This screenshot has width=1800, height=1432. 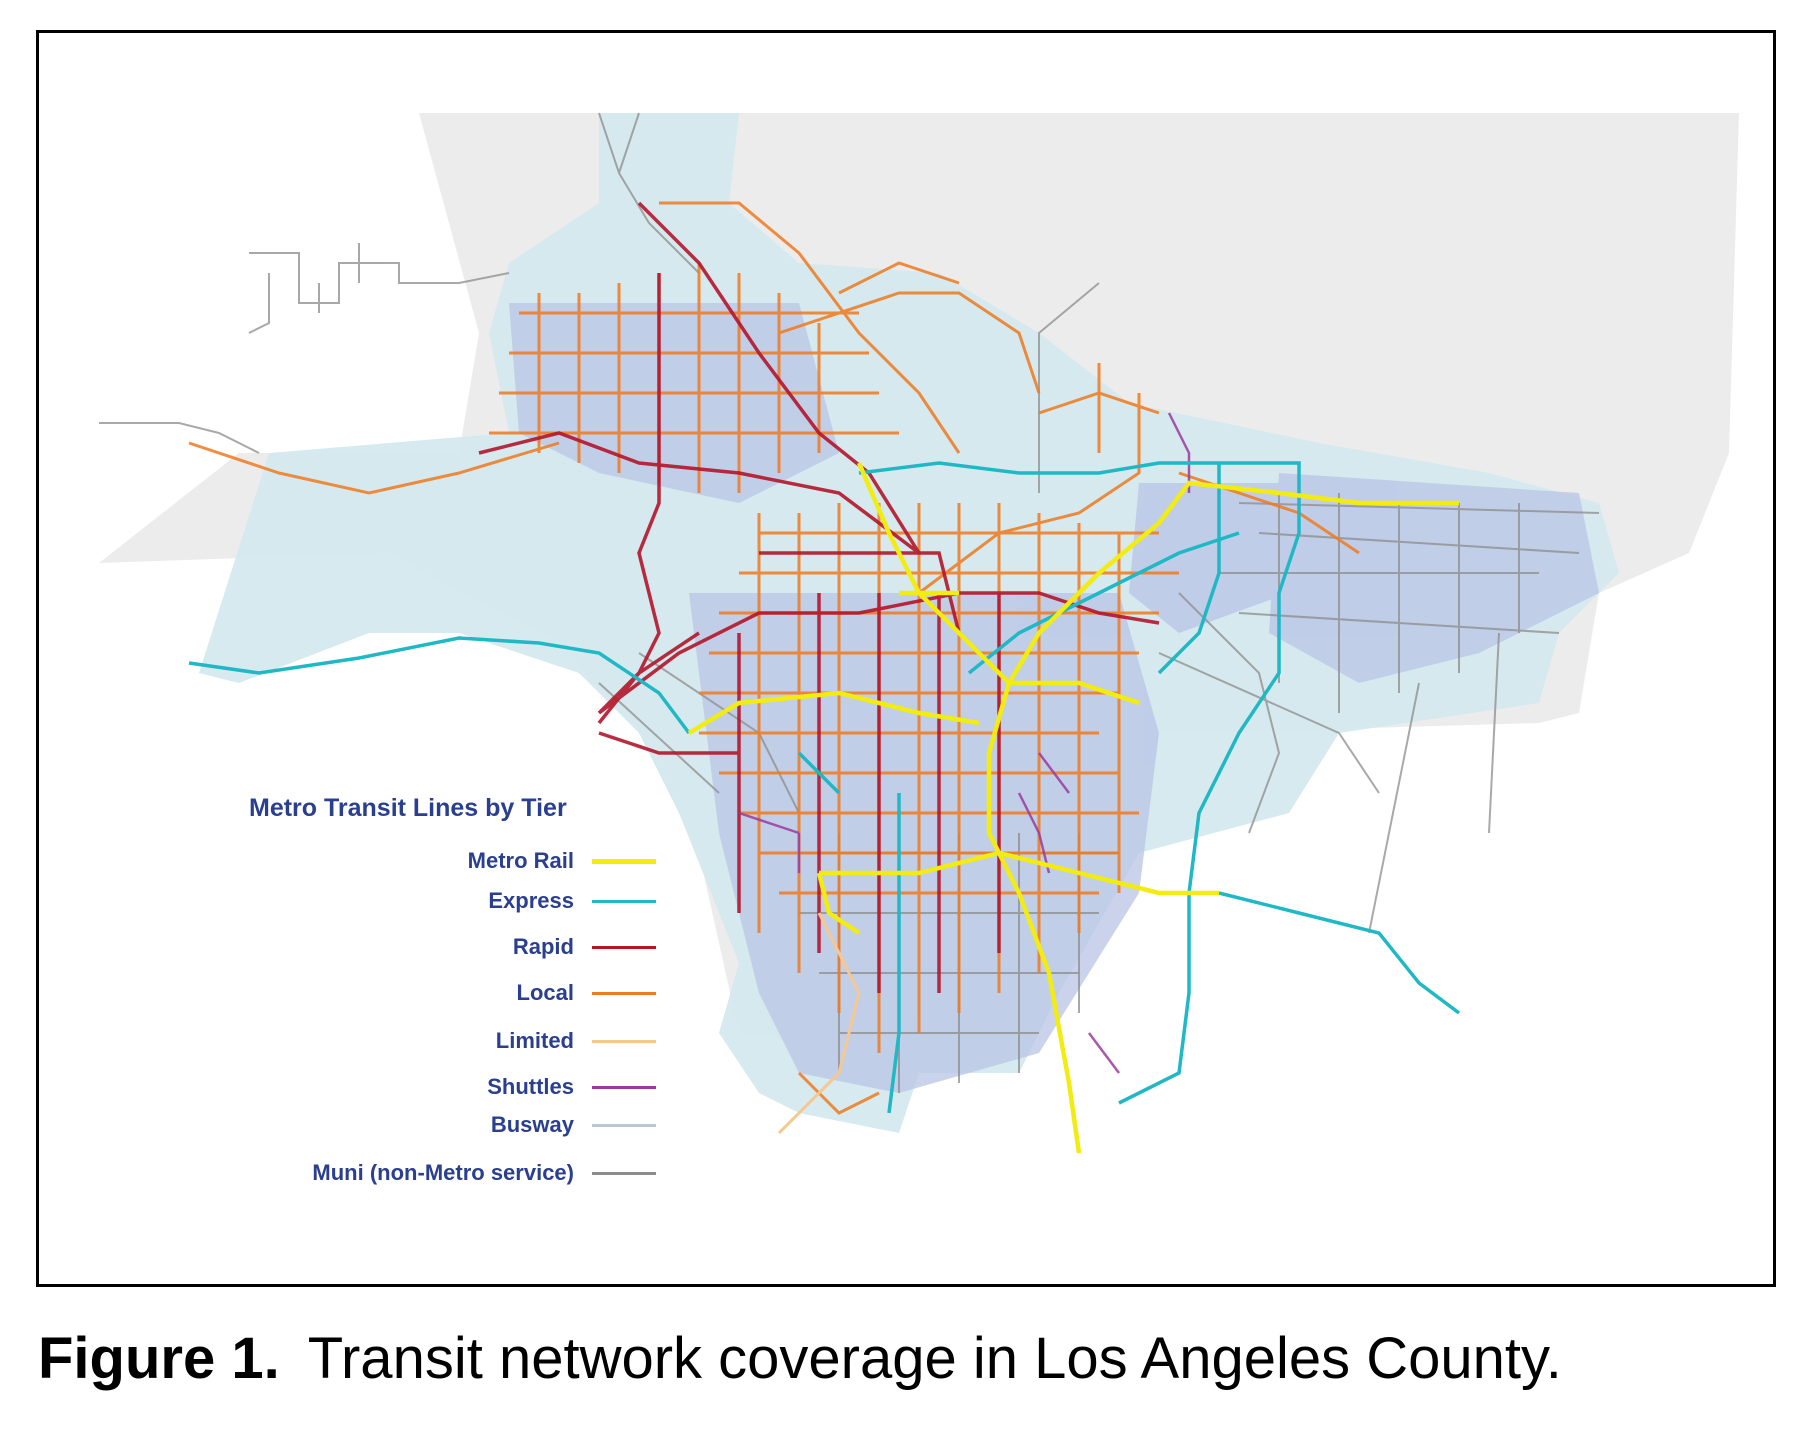 What do you see at coordinates (454, 861) in the screenshot?
I see `legend-item-metro-rail: Metro Rail` at bounding box center [454, 861].